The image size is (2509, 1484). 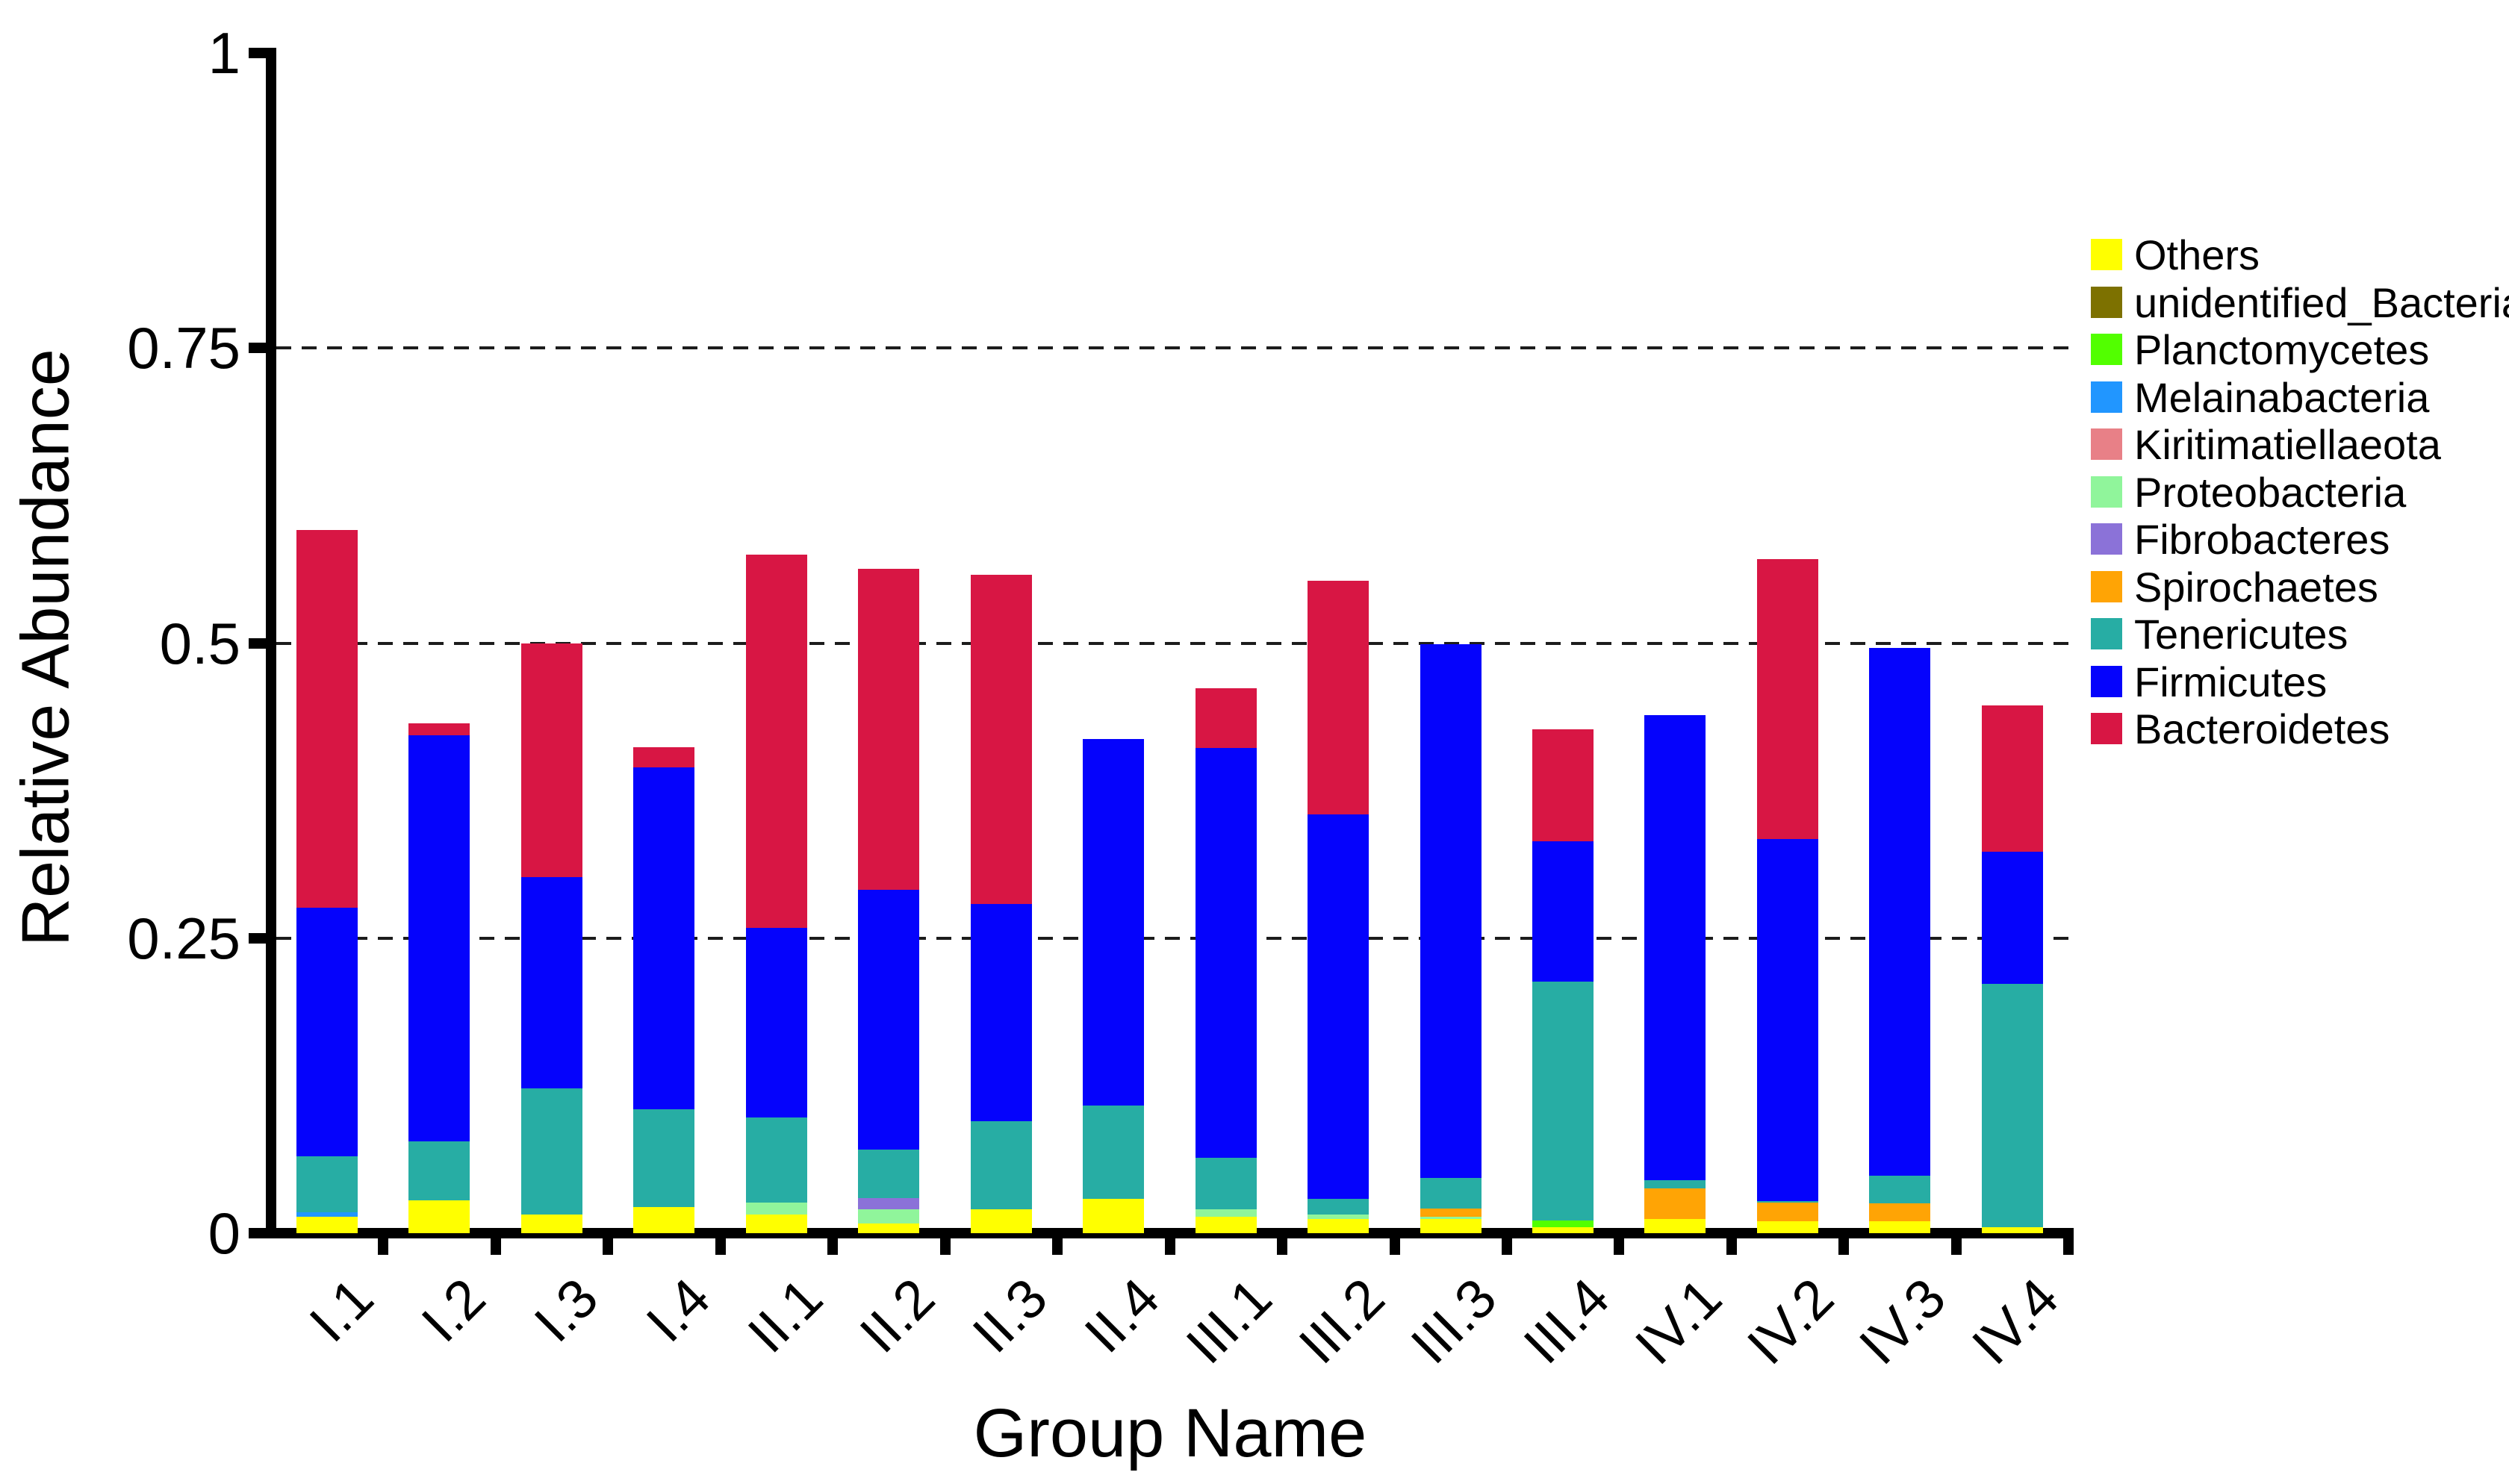 What do you see at coordinates (1172, 348) in the screenshot?
I see `gridline-0.75` at bounding box center [1172, 348].